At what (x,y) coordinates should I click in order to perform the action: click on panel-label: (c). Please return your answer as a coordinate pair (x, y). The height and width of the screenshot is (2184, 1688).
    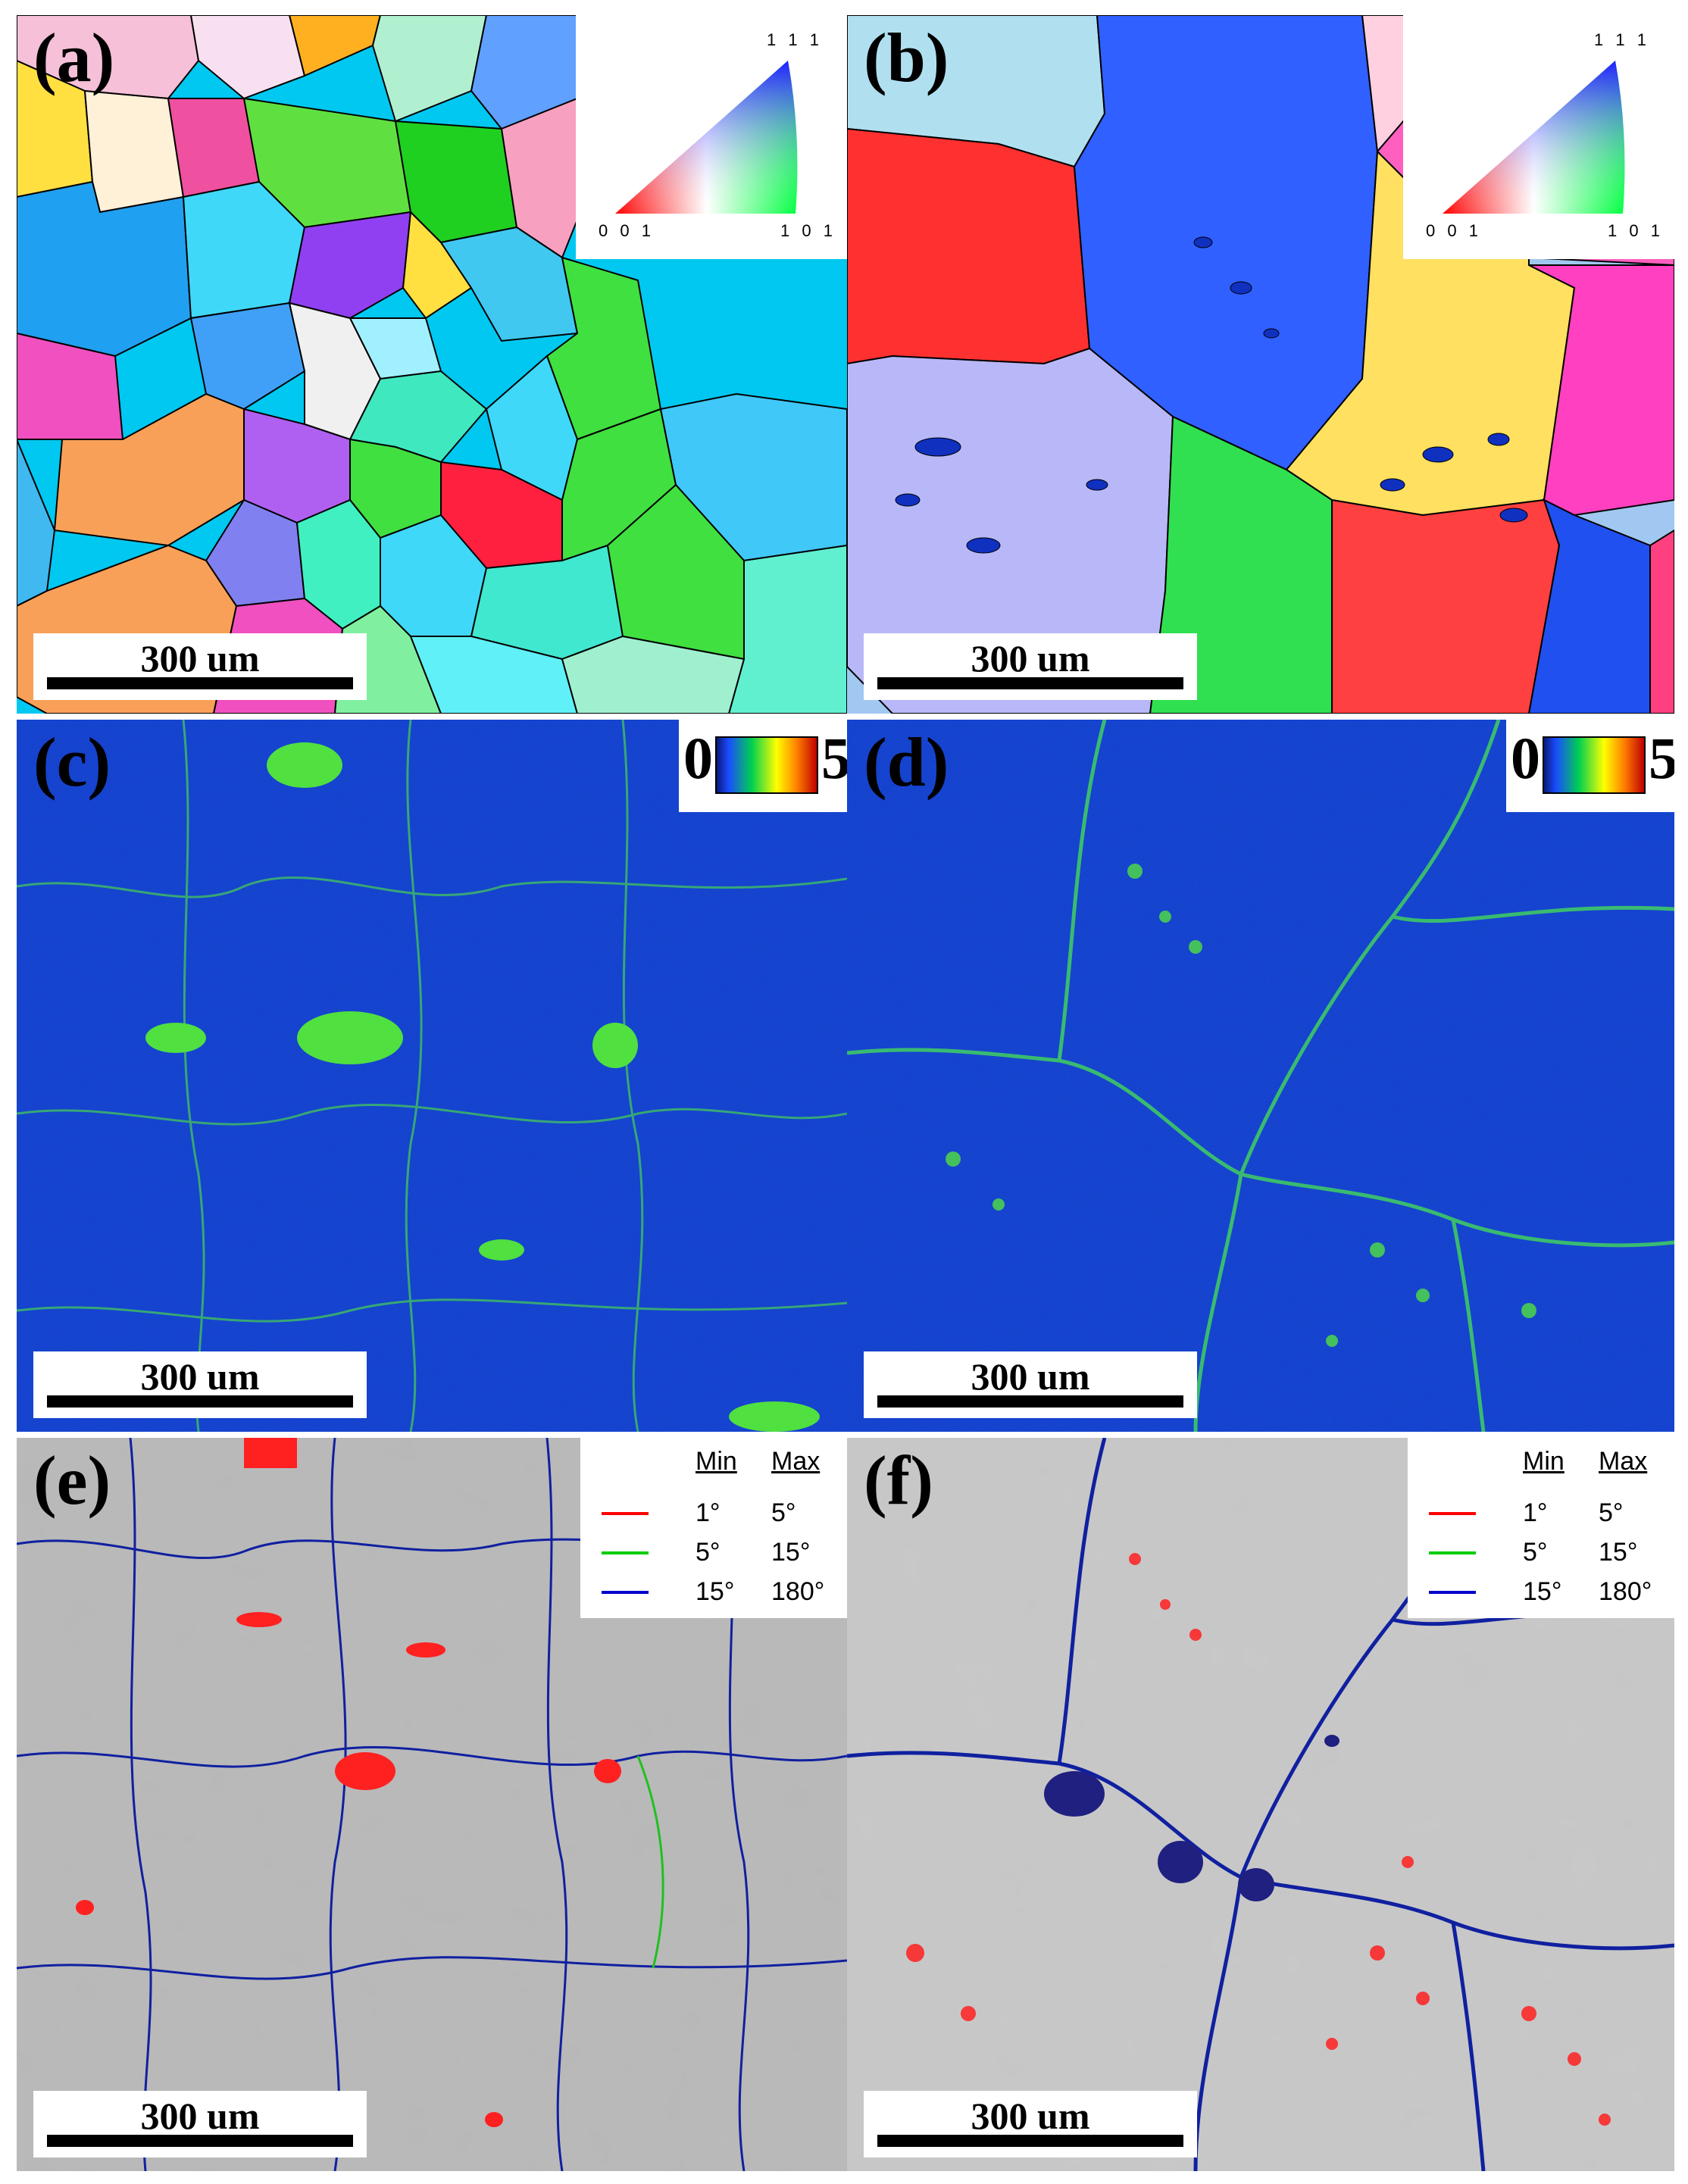
    Looking at the image, I should click on (72, 762).